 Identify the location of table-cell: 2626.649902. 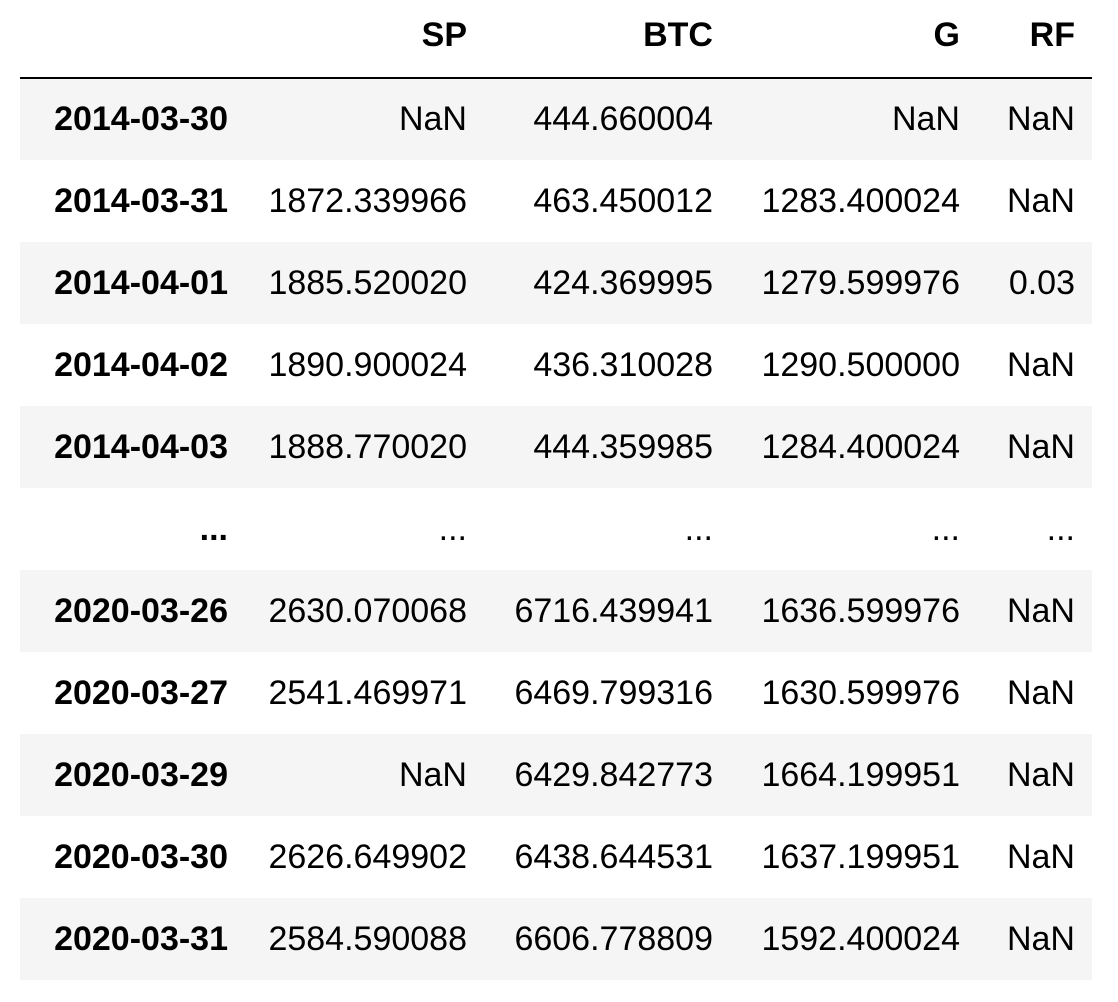
(367, 856).